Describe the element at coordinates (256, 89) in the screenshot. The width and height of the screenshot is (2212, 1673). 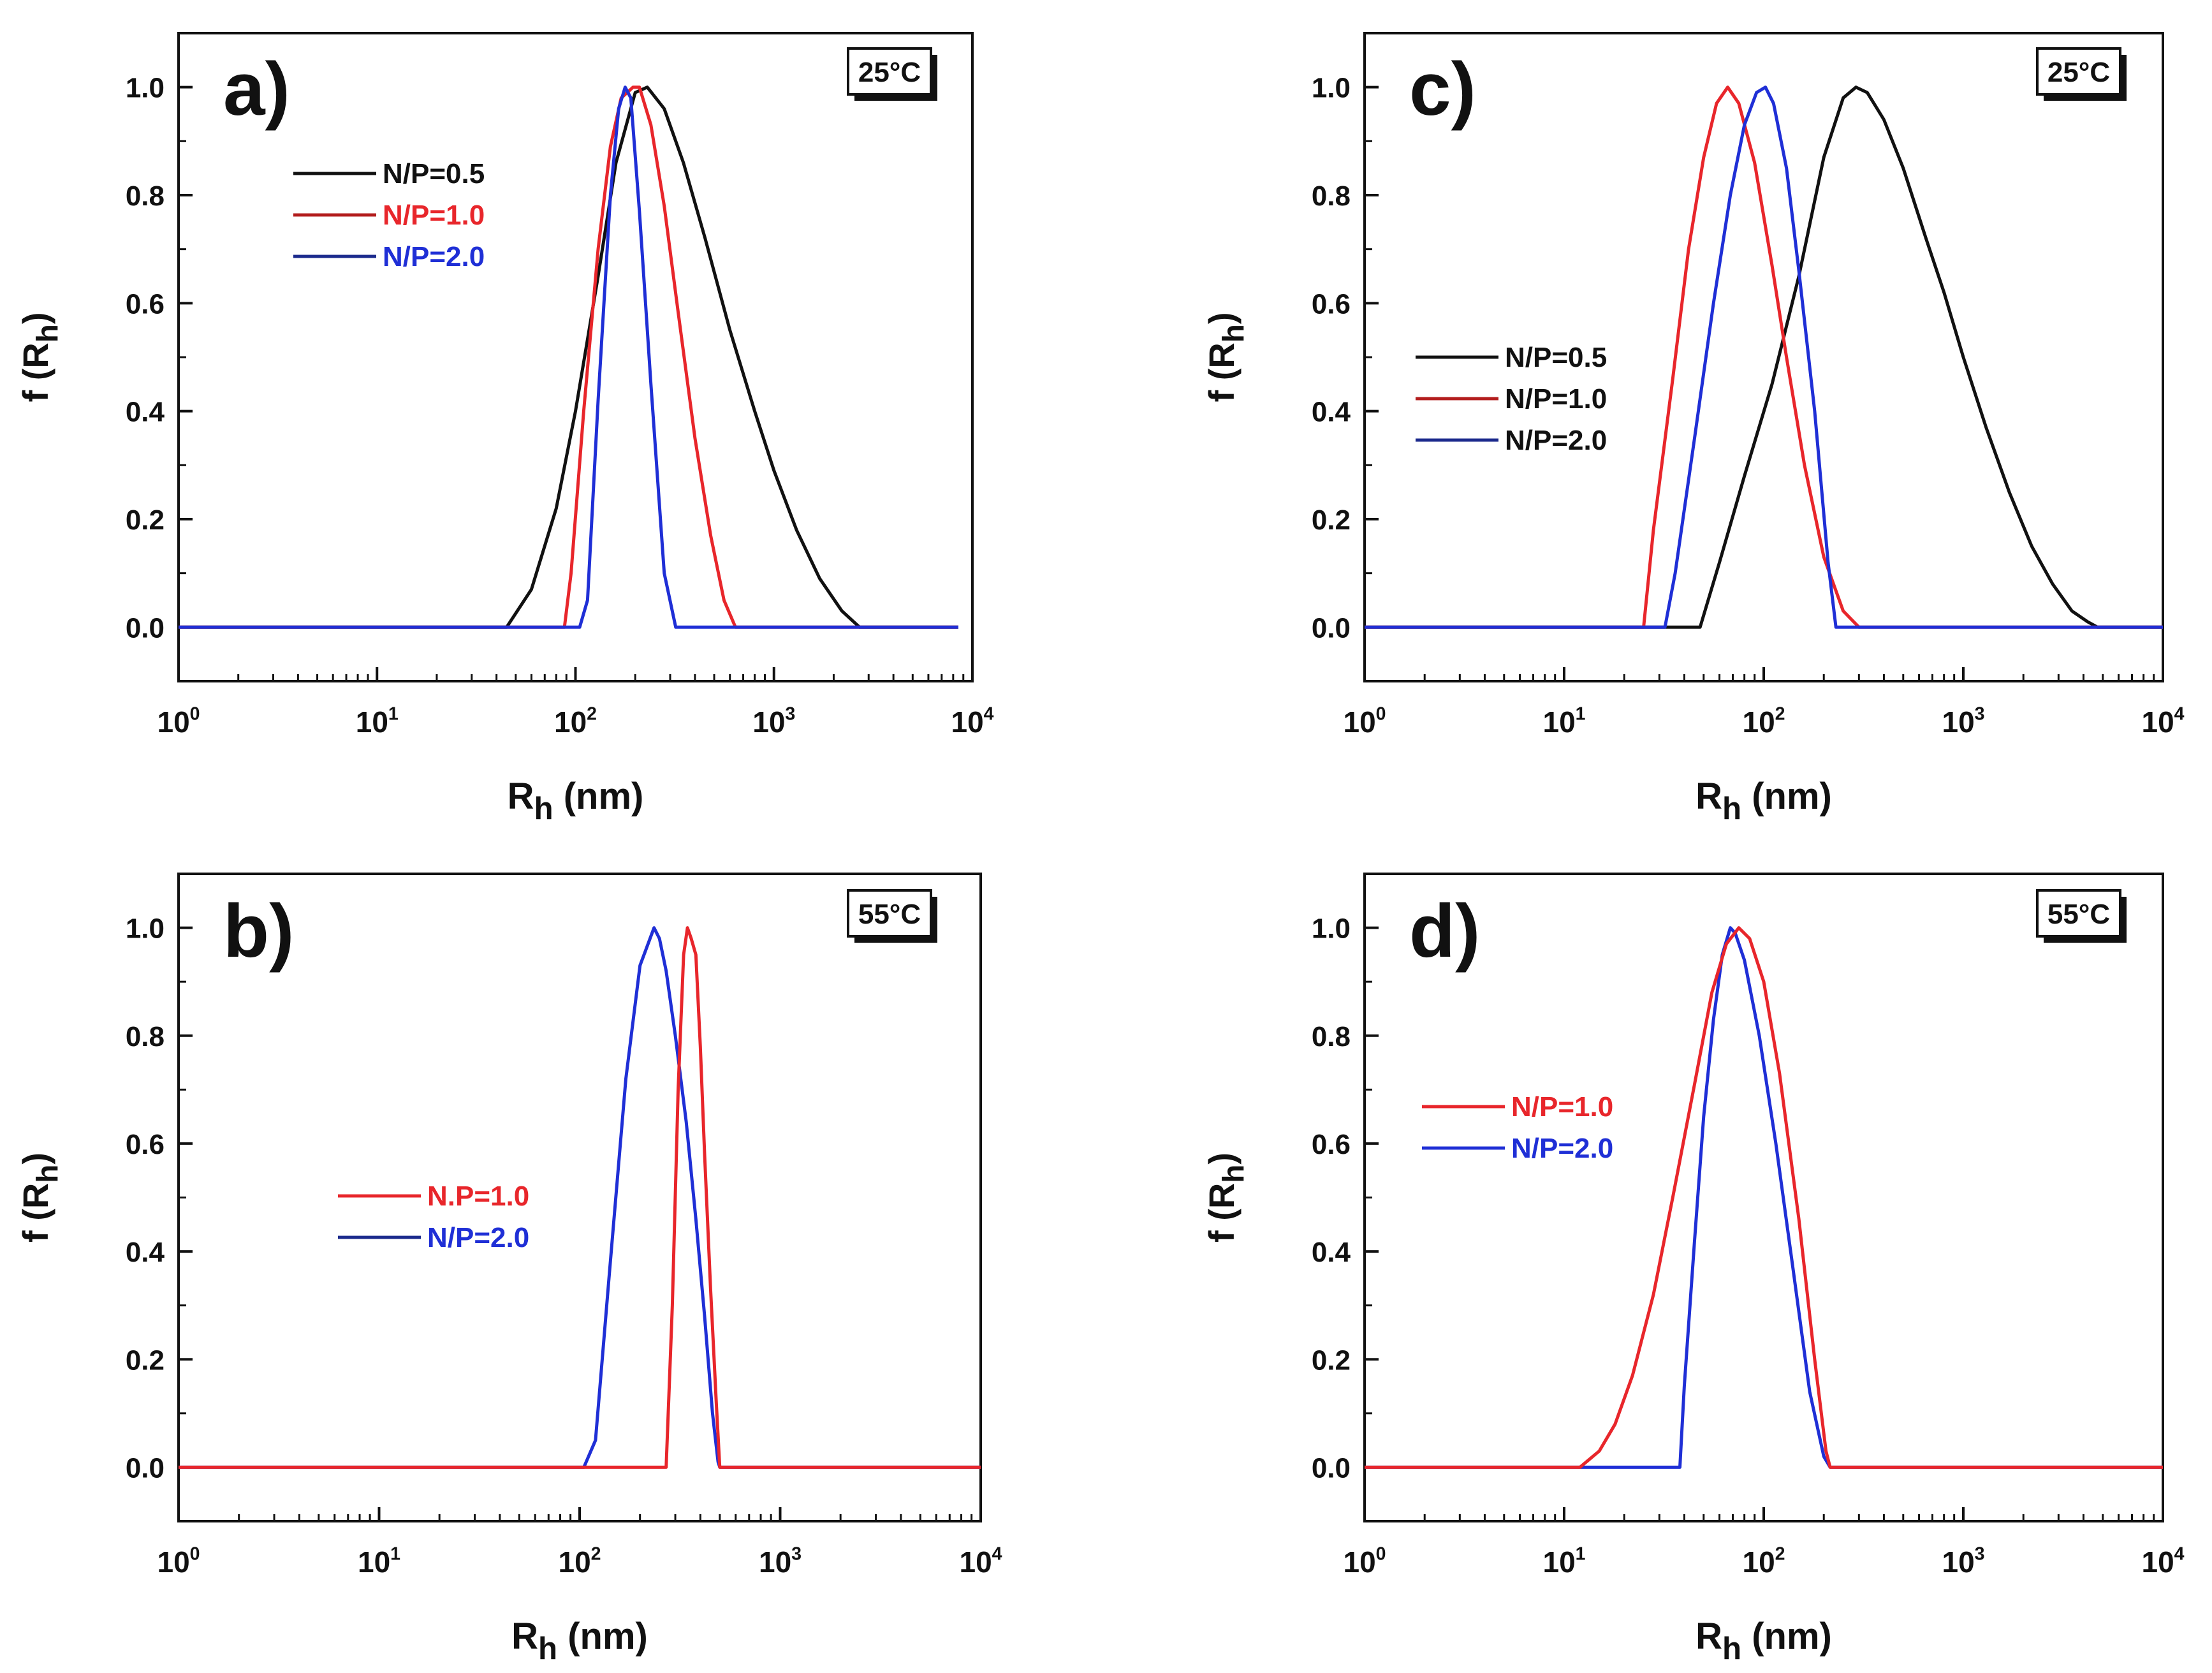
I see `panel-label: a)` at that location.